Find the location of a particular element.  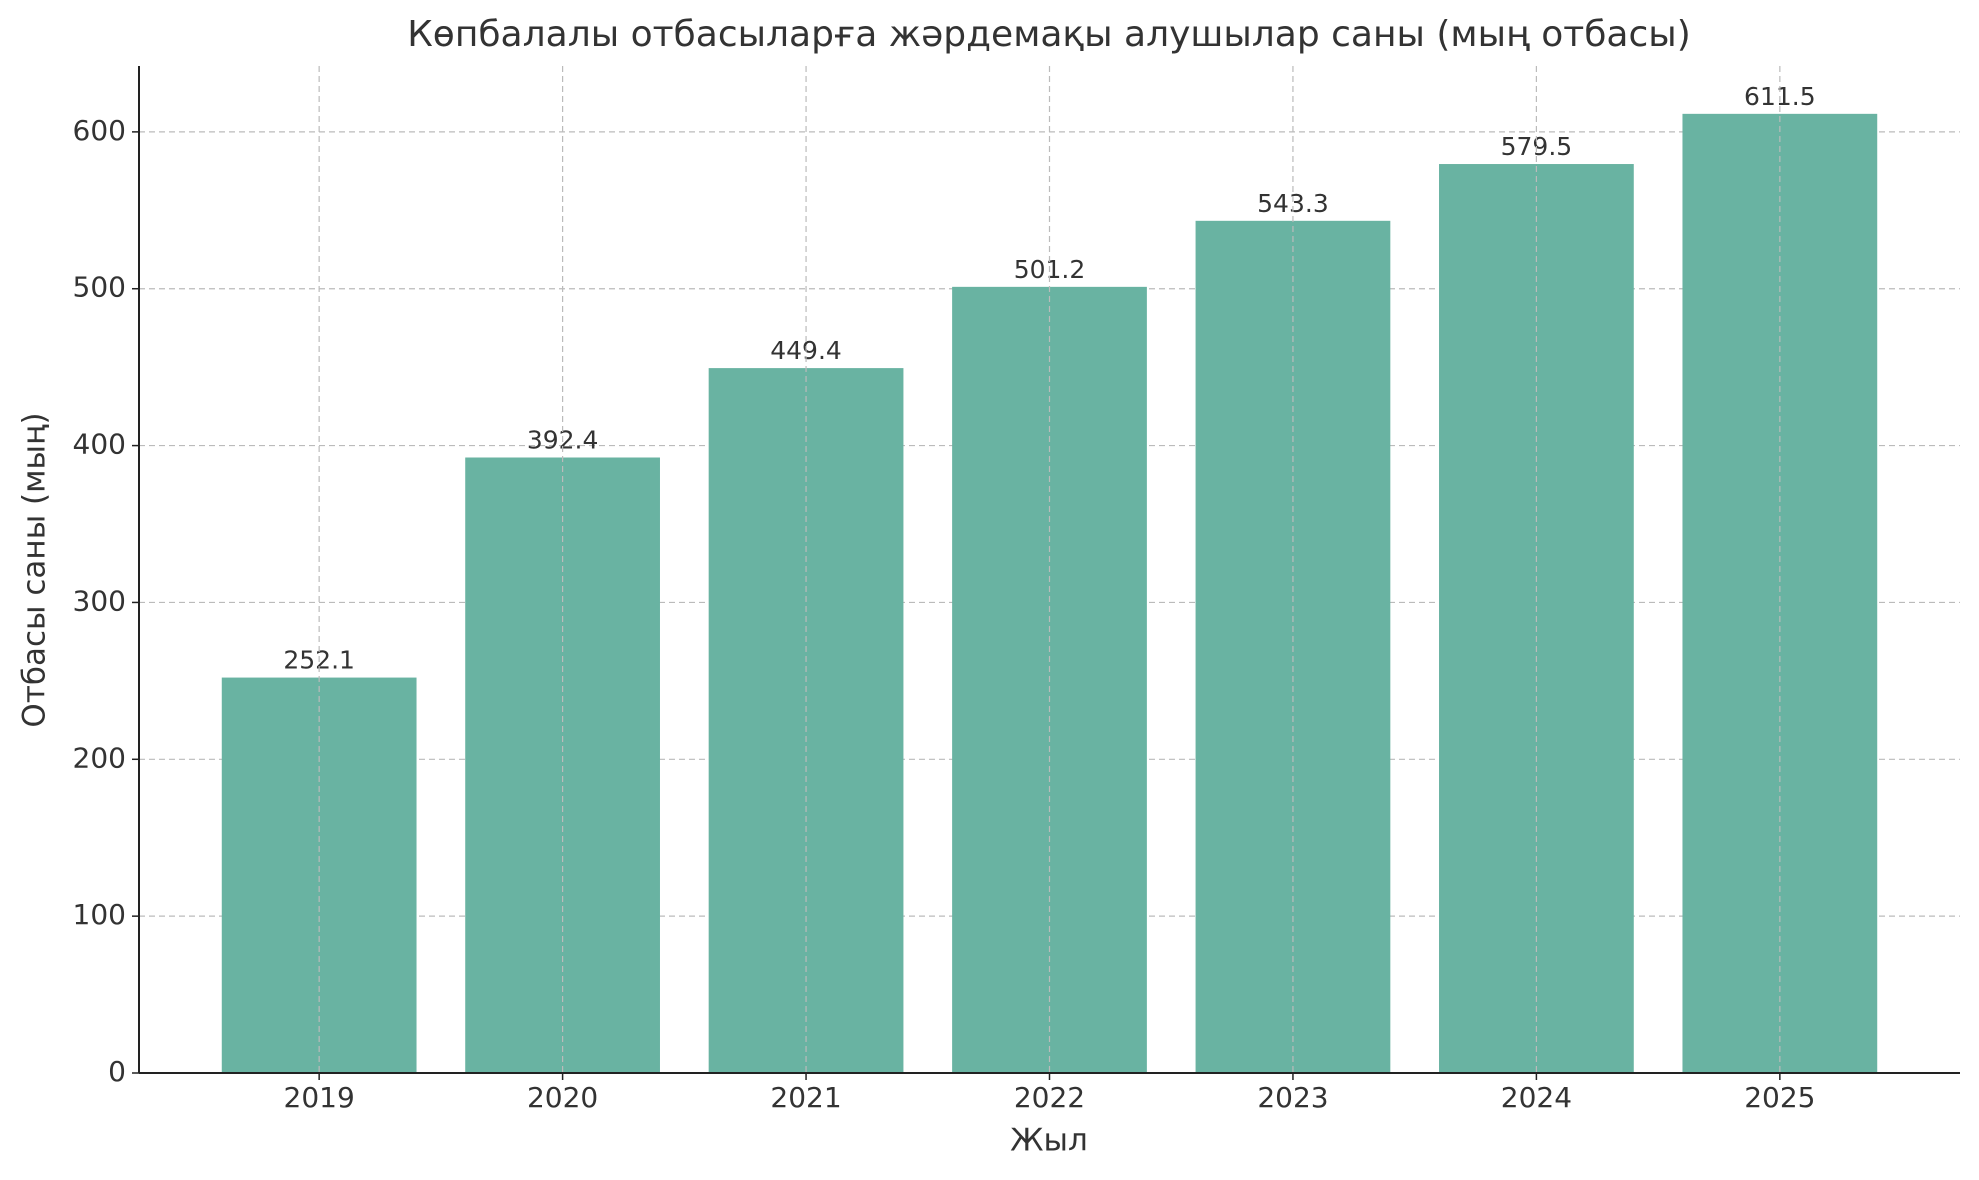

y-tick-label: 0 is located at coordinates (117, 1071).